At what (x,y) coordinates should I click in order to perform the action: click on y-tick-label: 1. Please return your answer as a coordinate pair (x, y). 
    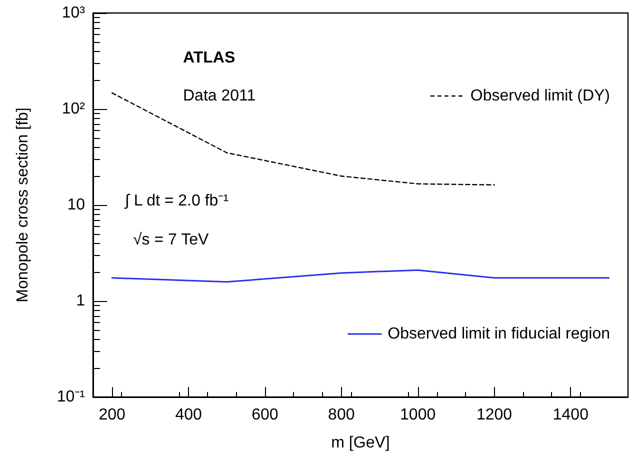
    Looking at the image, I should click on (81, 301).